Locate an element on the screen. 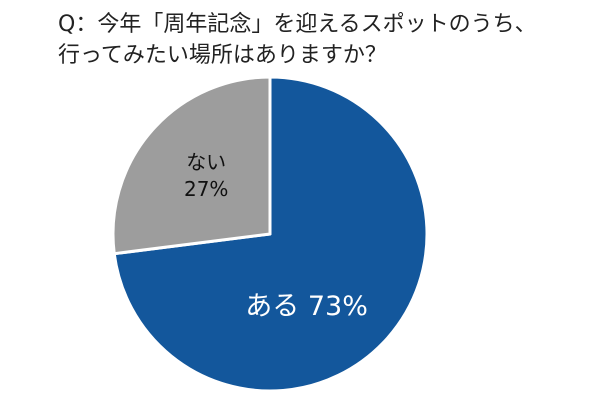 The height and width of the screenshot is (400, 610). pie-label-nai-name: ない is located at coordinates (206, 162).